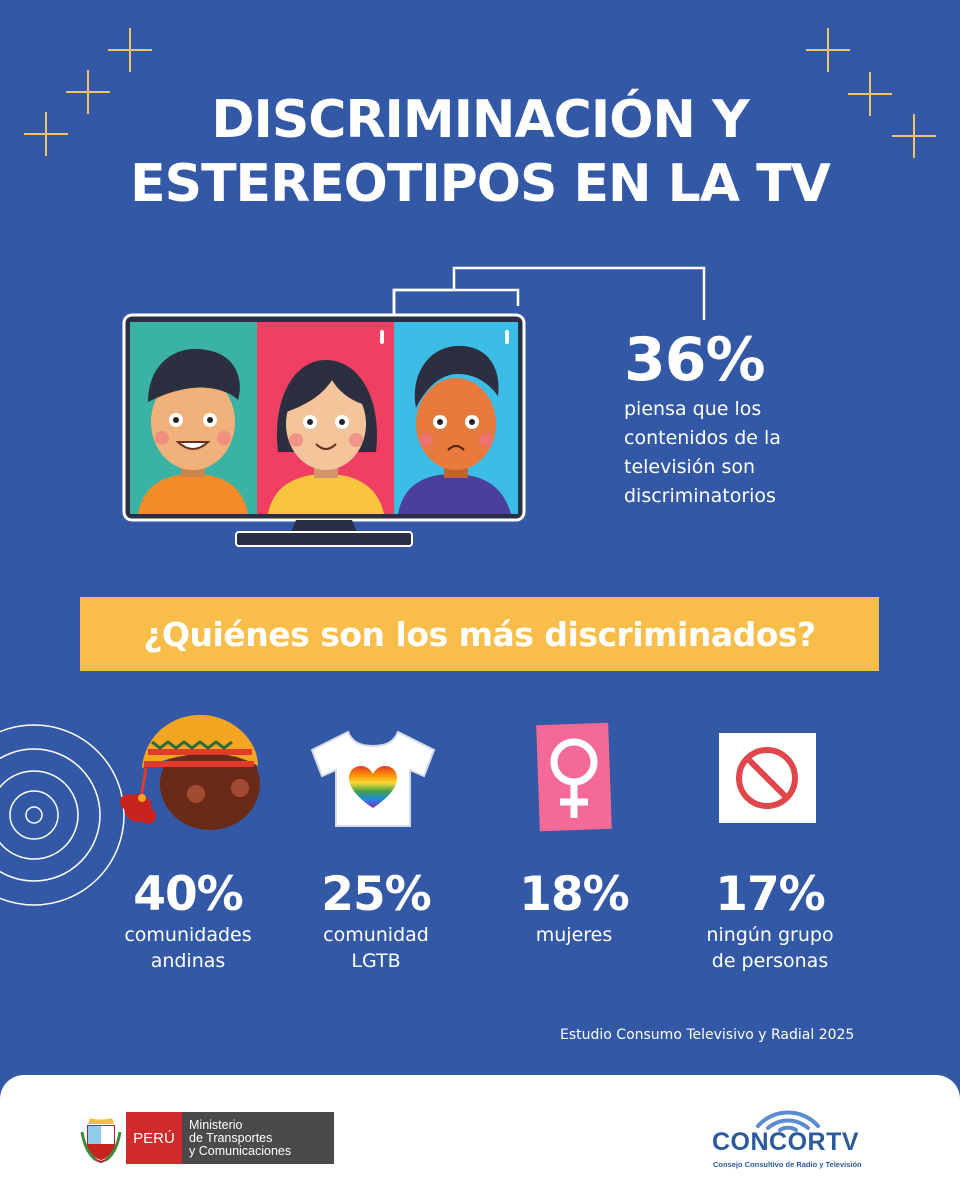  Describe the element at coordinates (786, 1142) in the screenshot. I see `concortv-logo: CONCORTV` at that location.